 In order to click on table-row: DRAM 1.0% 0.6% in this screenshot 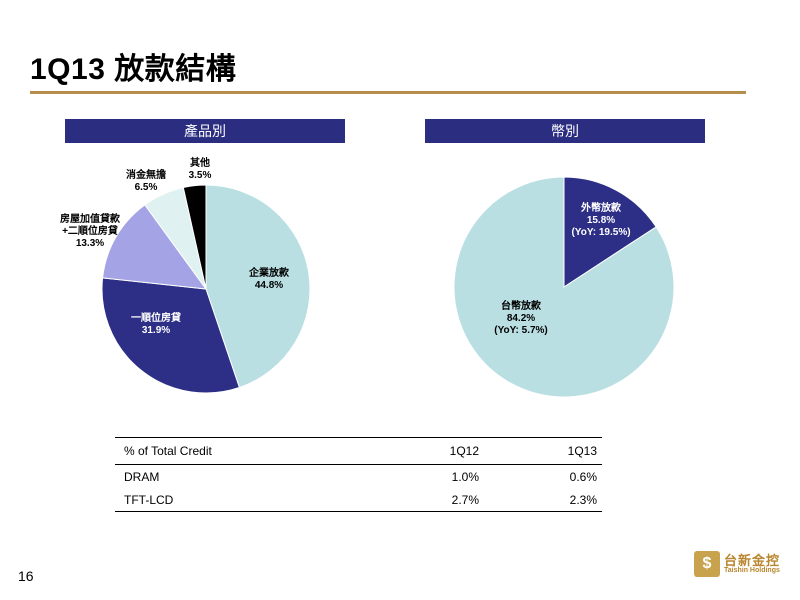, I will do `click(358, 476)`.